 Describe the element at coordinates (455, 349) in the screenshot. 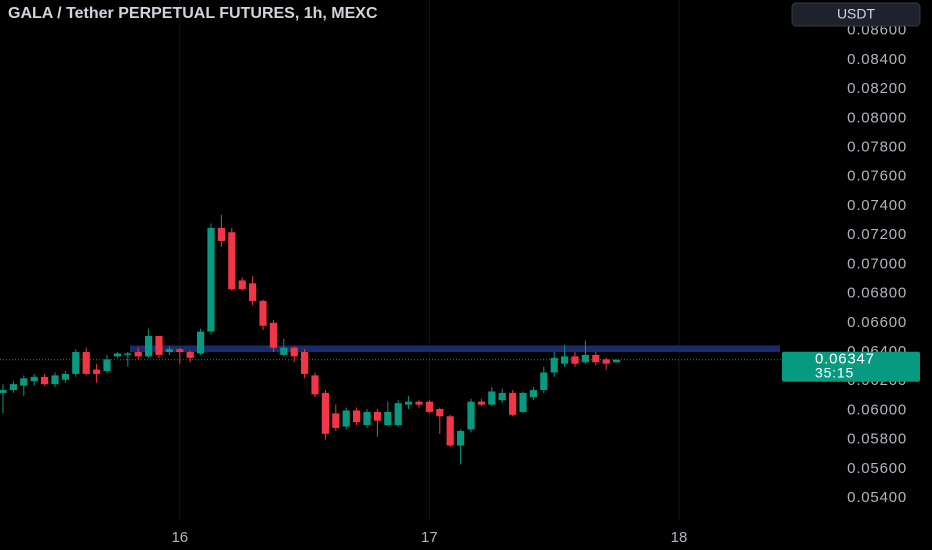

I see `zone` at that location.